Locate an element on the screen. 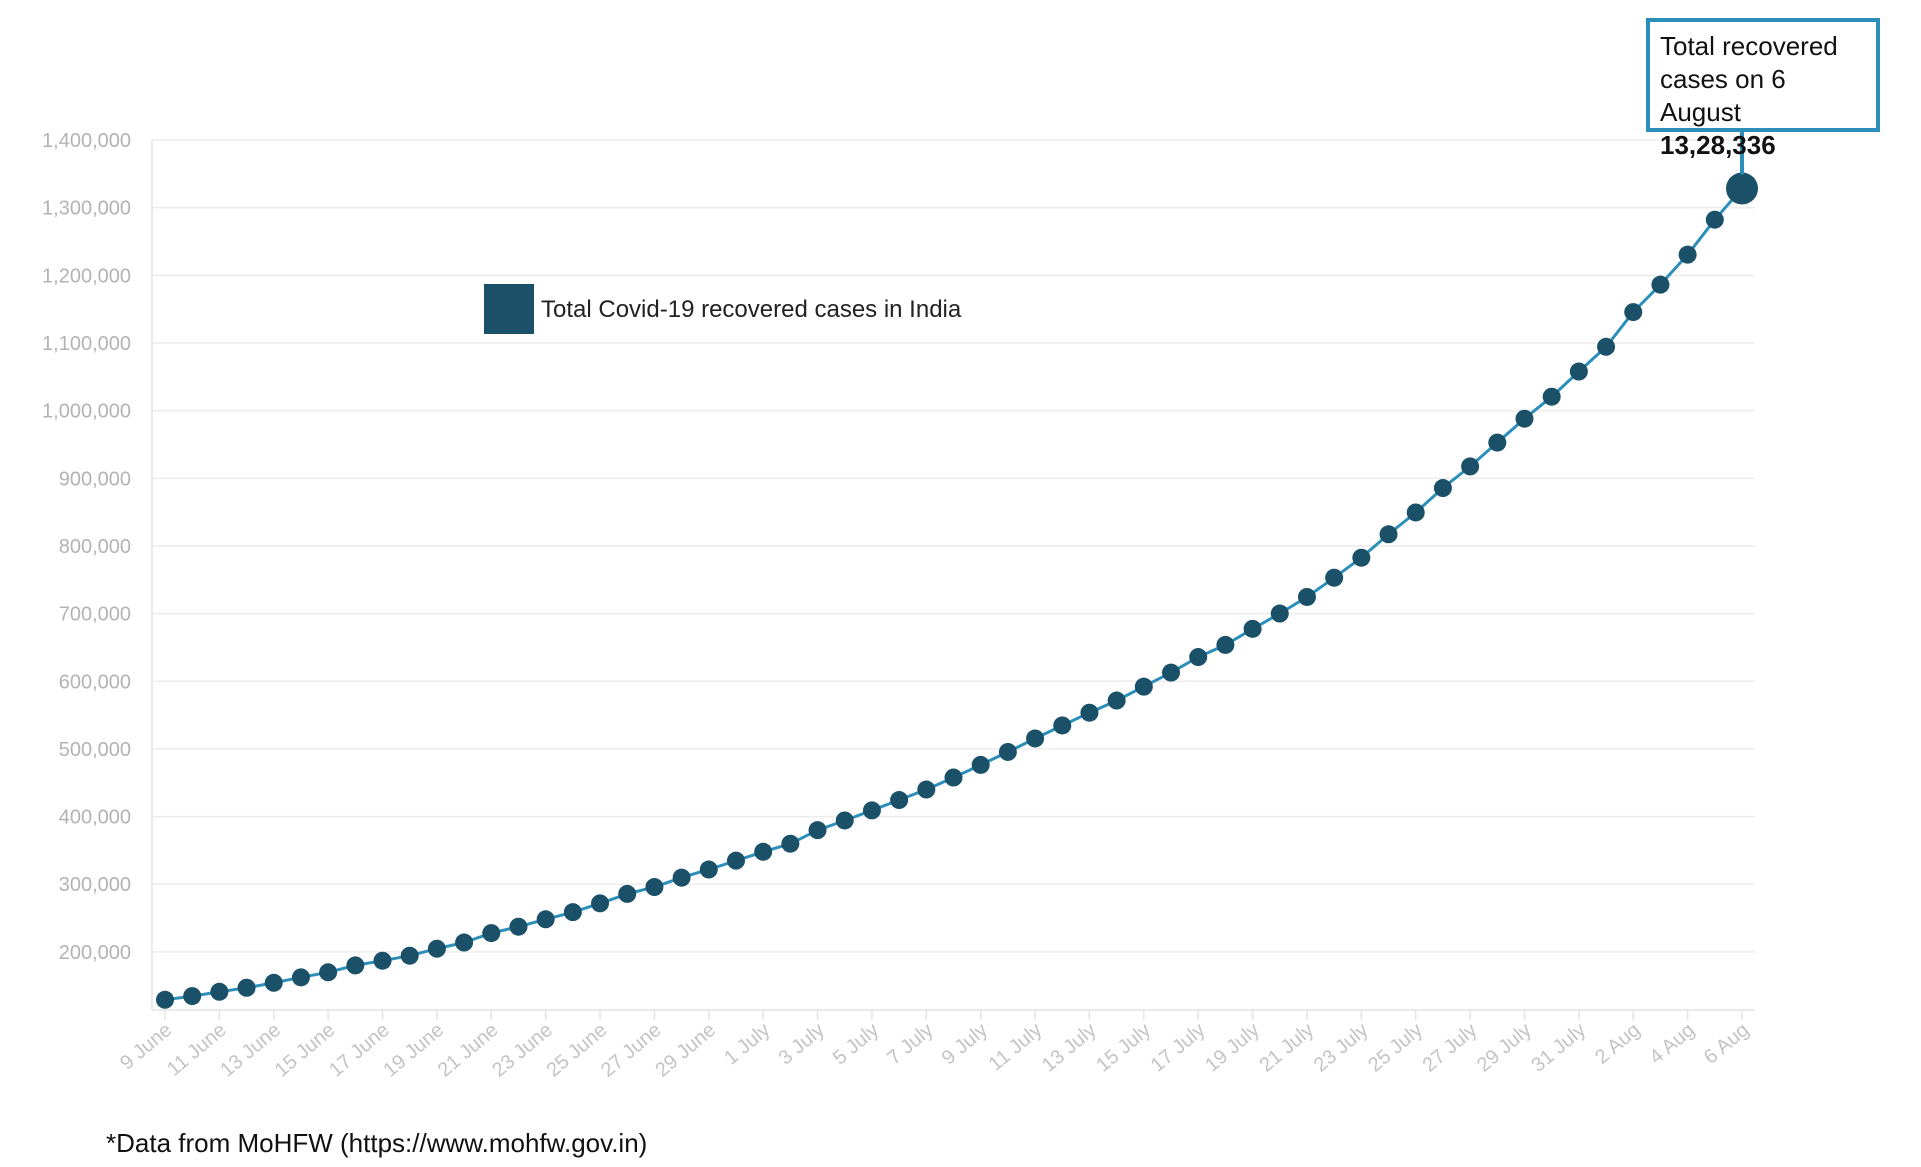  x-tick-label: 11 July is located at coordinates (1016, 1047).